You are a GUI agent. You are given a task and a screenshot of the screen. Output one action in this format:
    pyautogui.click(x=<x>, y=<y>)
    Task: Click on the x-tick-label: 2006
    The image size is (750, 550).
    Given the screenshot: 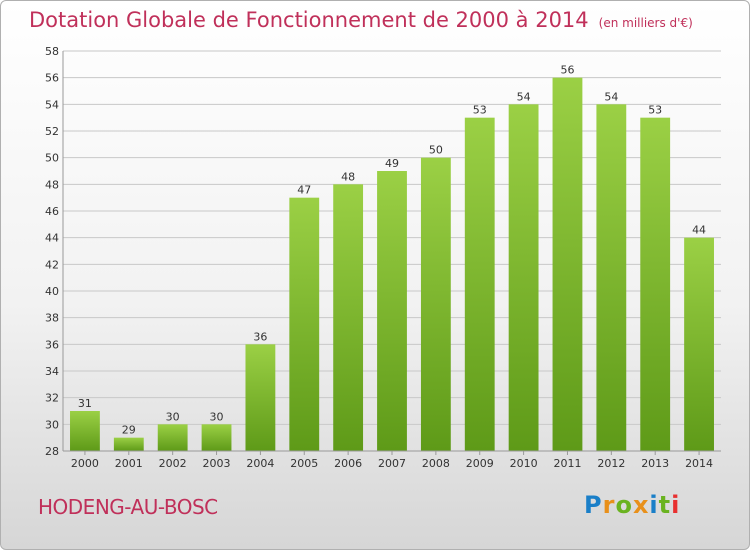 What is the action you would take?
    pyautogui.click(x=348, y=463)
    